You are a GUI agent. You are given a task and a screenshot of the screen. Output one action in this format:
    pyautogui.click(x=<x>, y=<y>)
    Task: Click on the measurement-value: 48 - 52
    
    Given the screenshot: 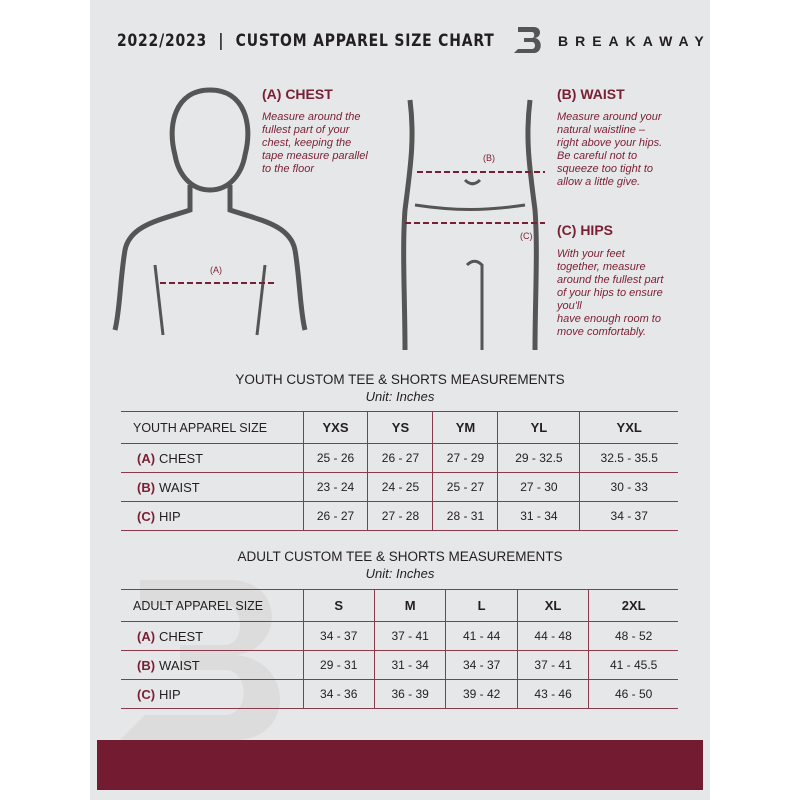 What is the action you would take?
    pyautogui.click(x=633, y=636)
    